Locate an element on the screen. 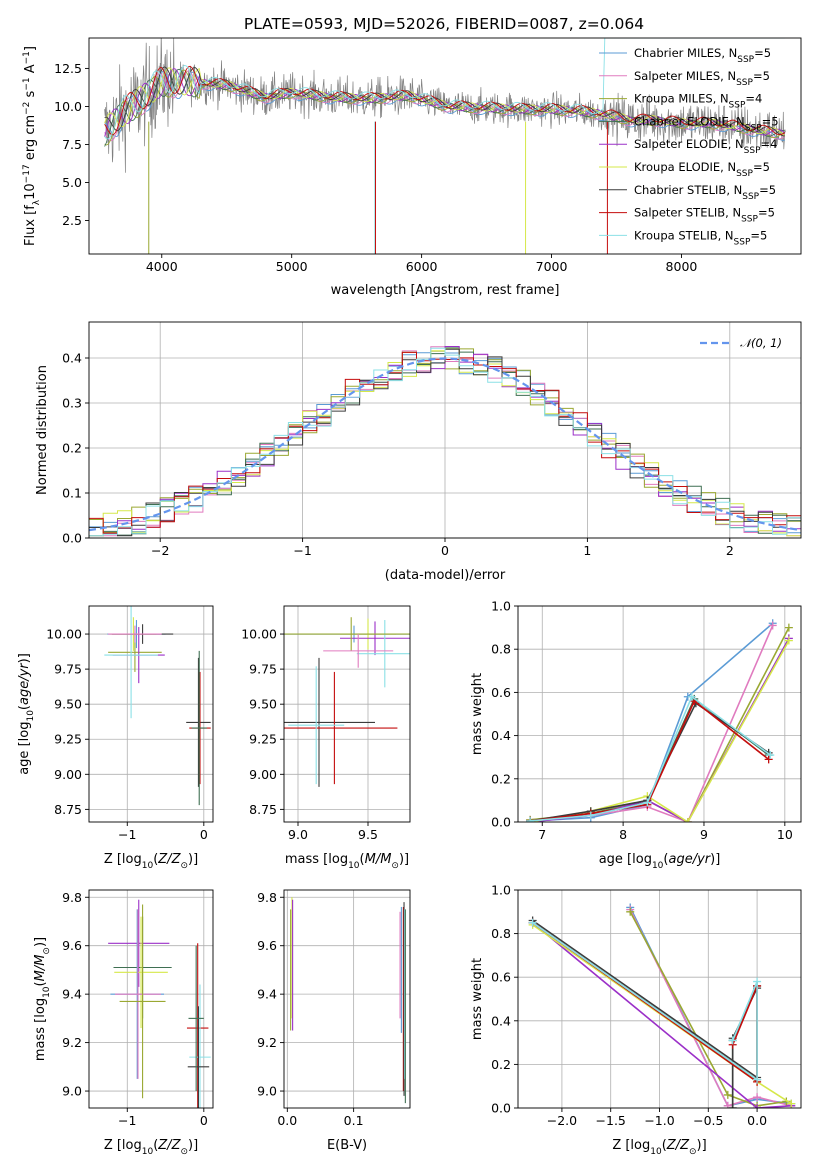 The height and width of the screenshot is (1170, 819). residuals-data is located at coordinates (445, 441).